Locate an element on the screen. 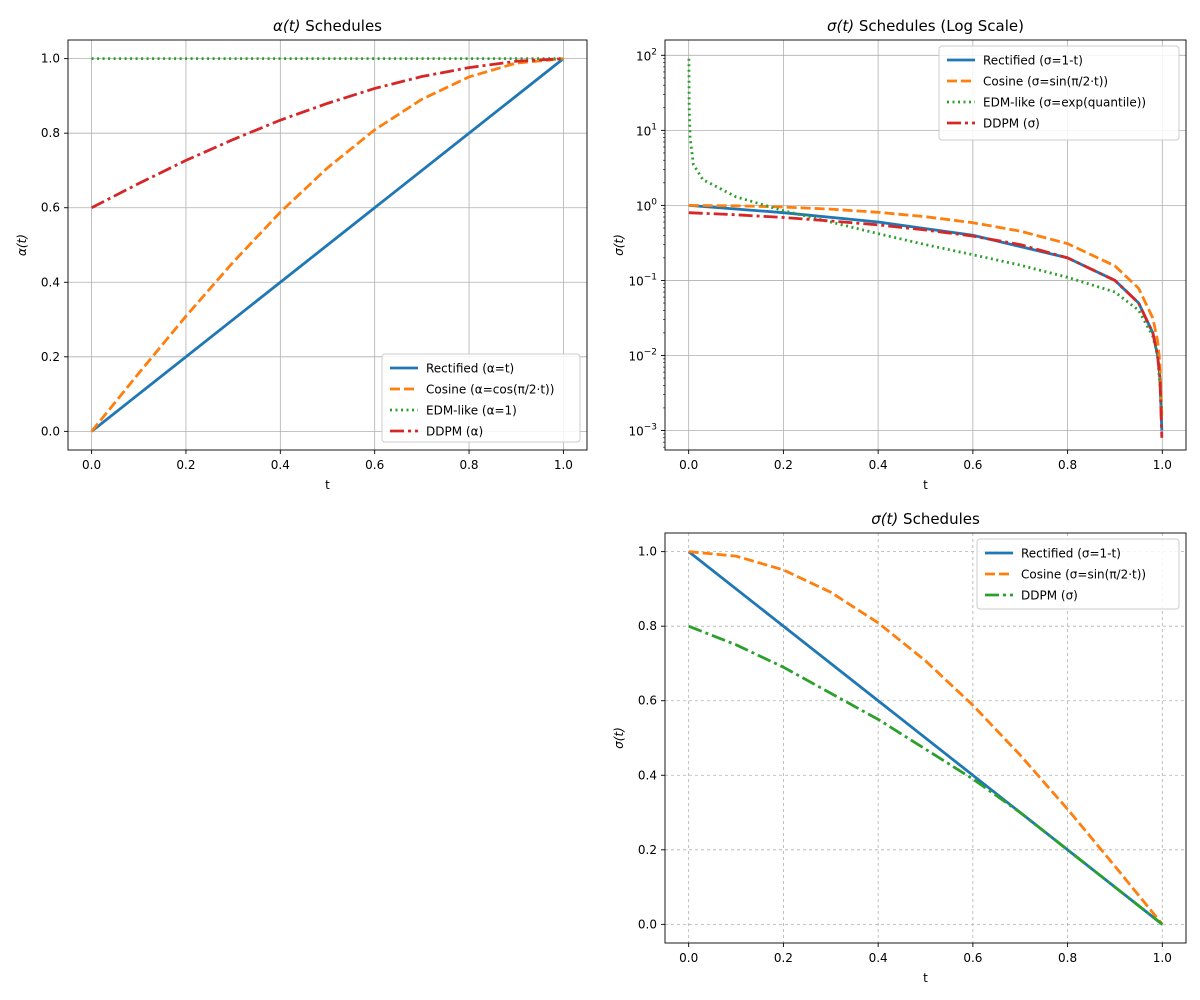  chart-title: α(t) Schedules is located at coordinates (327, 26).